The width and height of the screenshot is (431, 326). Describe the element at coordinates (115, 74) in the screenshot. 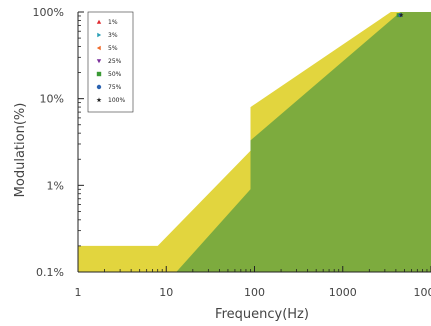

I see `legend-label: 50%` at that location.